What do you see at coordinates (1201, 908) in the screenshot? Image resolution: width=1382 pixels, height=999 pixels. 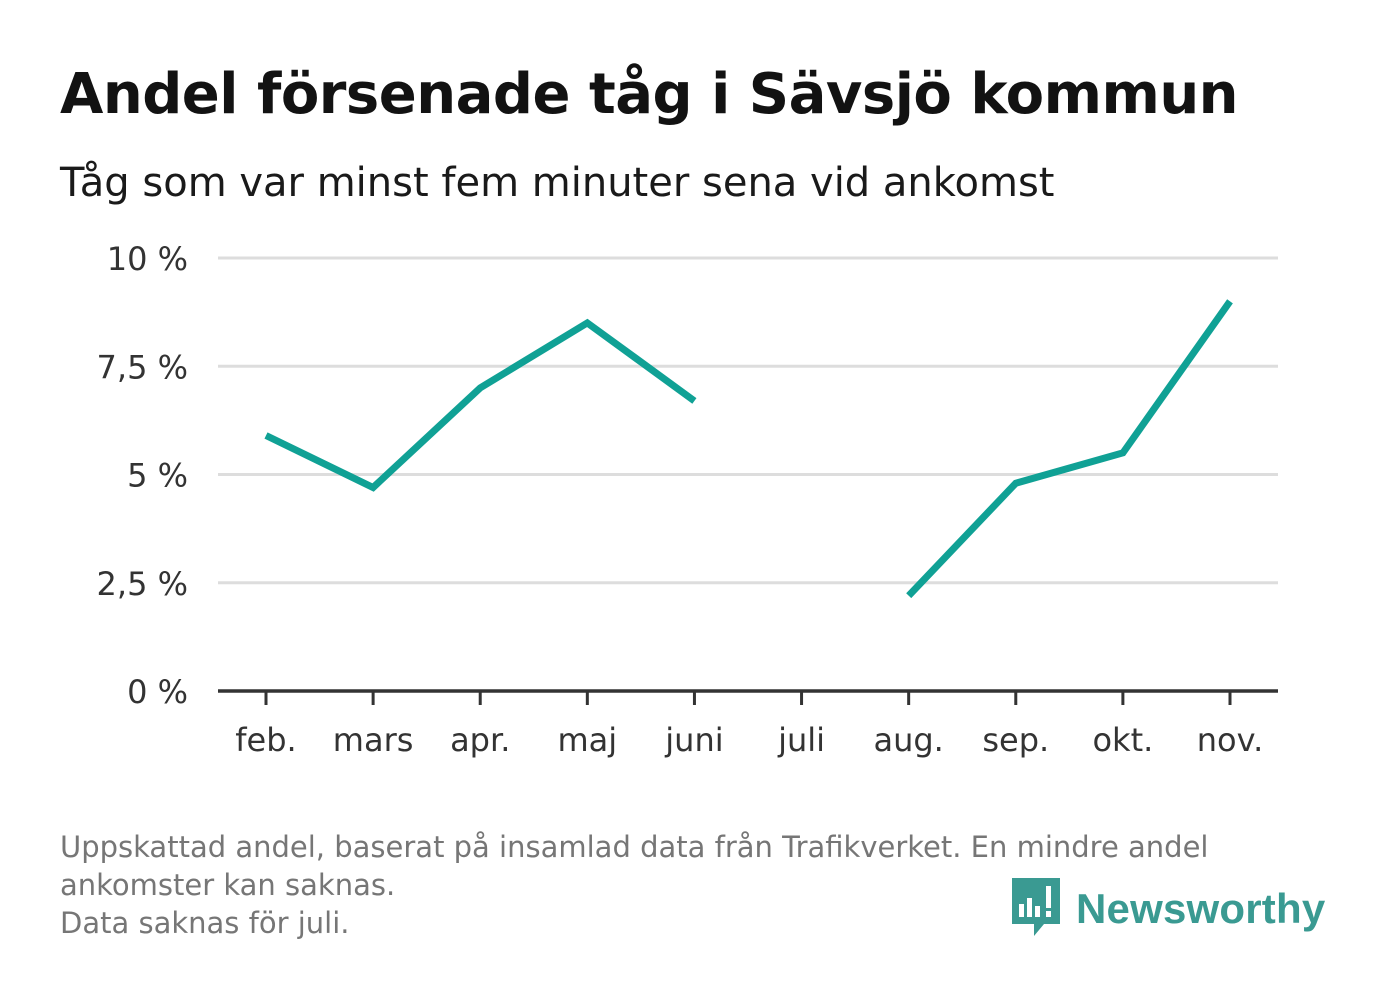 I see `brand-name: Newsworthy` at bounding box center [1201, 908].